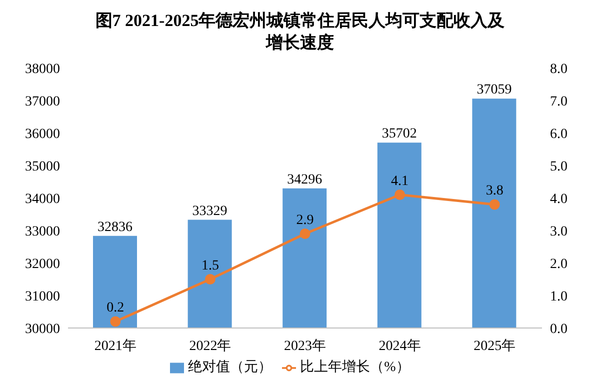 Image resolution: width=600 pixels, height=387 pixels. Describe the element at coordinates (210, 266) in the screenshot. I see `data-label: 1.5` at that location.